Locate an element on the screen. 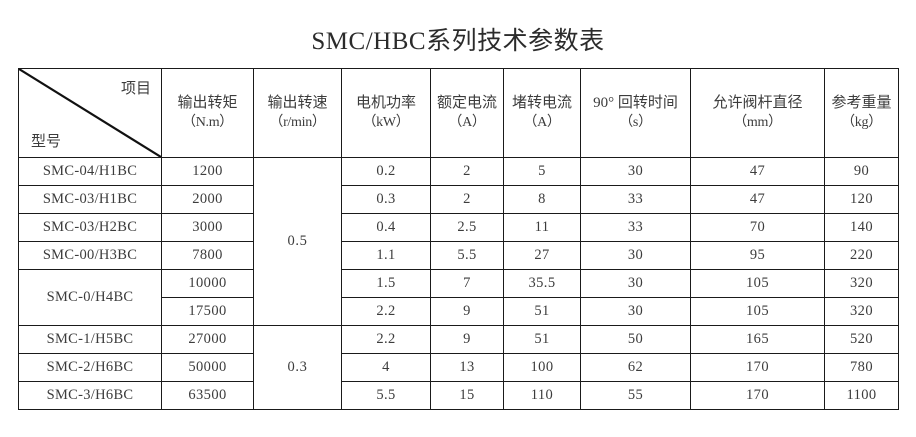 The image size is (916, 437). cell-model: SMC-03/H2BC is located at coordinates (90, 227).